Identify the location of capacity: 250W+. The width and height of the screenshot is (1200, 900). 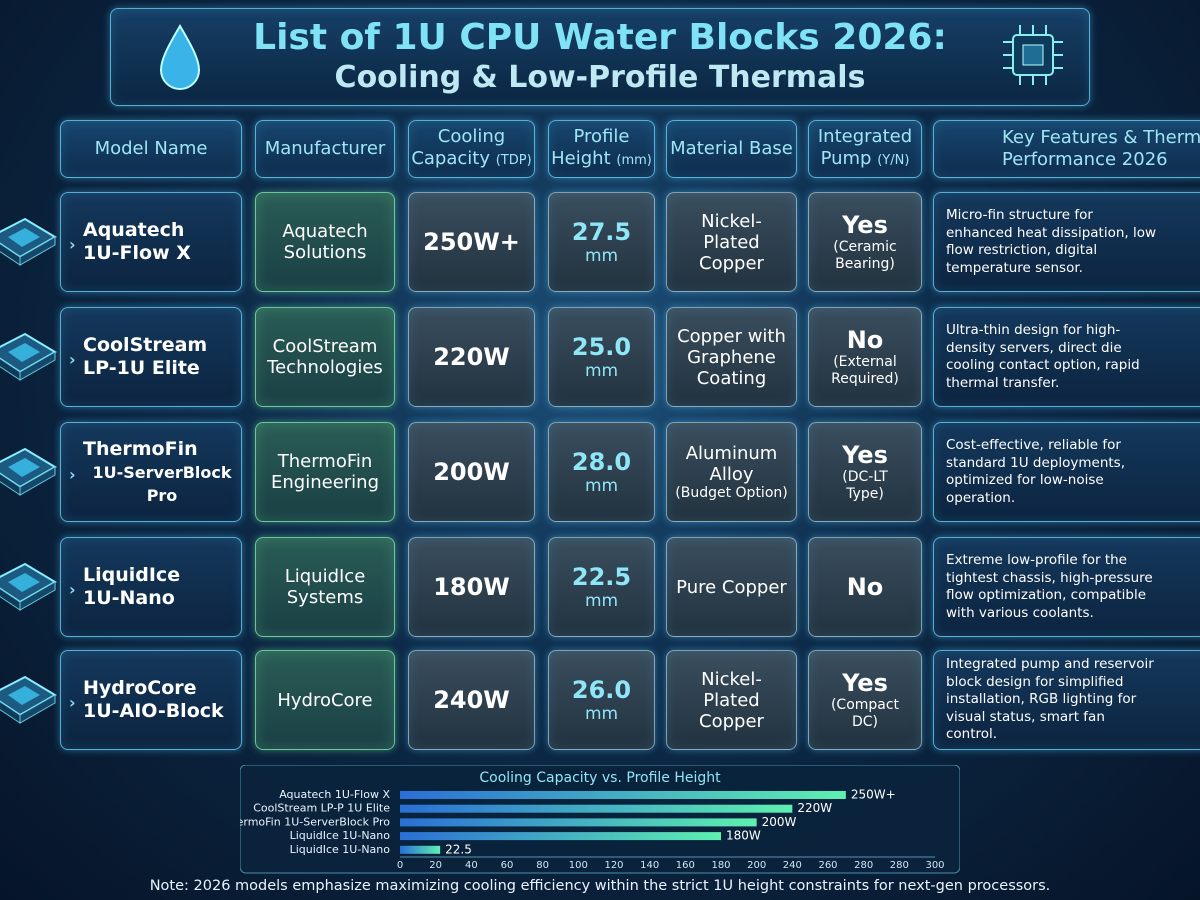
(471, 242).